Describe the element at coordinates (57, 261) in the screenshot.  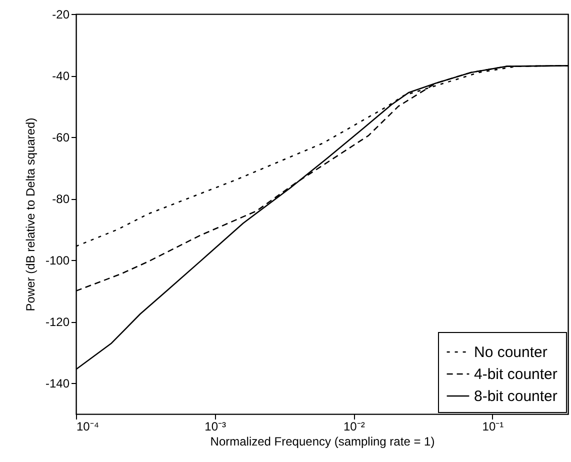
I see `y-tick-label: -100` at that location.